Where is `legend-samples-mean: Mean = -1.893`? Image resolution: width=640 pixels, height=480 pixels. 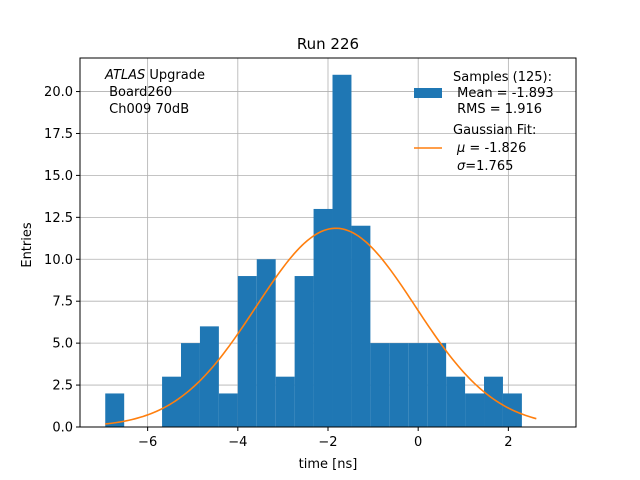 legend-samples-mean: Mean = -1.893 is located at coordinates (503, 93).